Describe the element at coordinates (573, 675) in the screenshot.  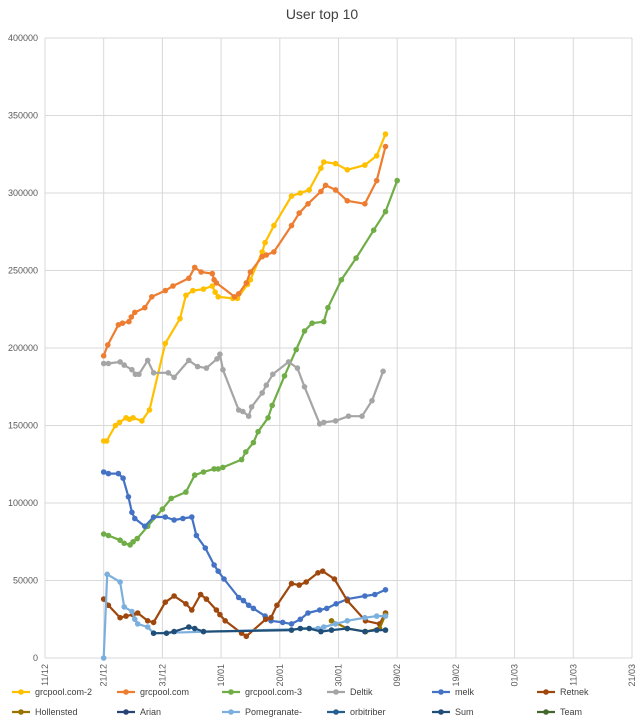
I see `x-tick-label: 11/03` at that location.